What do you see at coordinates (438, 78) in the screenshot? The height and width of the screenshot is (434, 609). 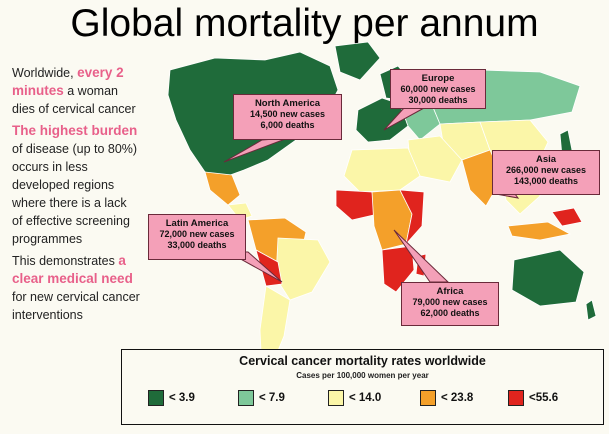 I see `callout-europe-name: Europe` at bounding box center [438, 78].